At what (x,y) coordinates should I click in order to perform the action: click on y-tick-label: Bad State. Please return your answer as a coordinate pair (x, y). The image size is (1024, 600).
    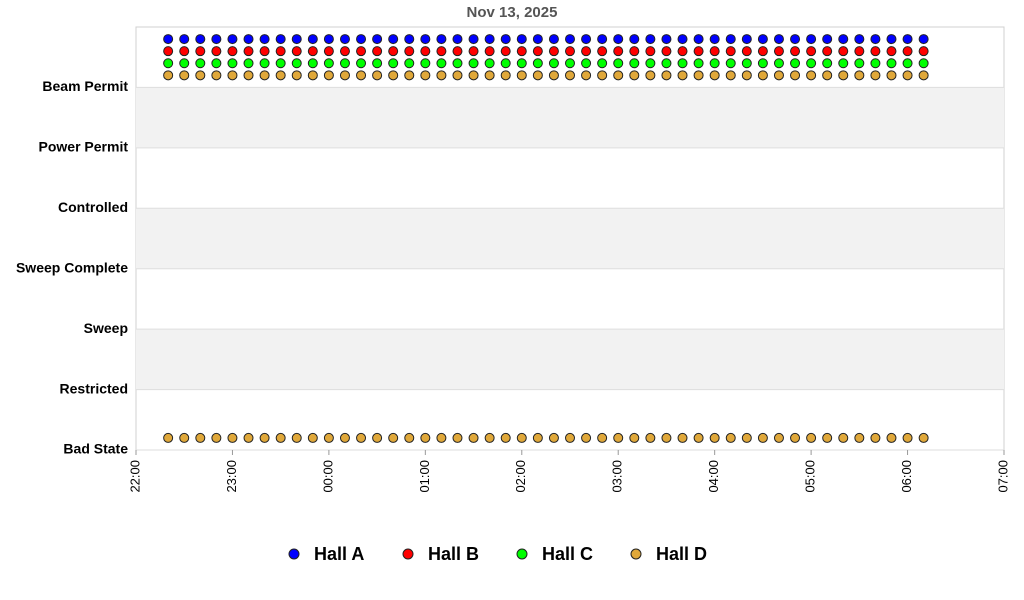
    Looking at the image, I should click on (95, 449).